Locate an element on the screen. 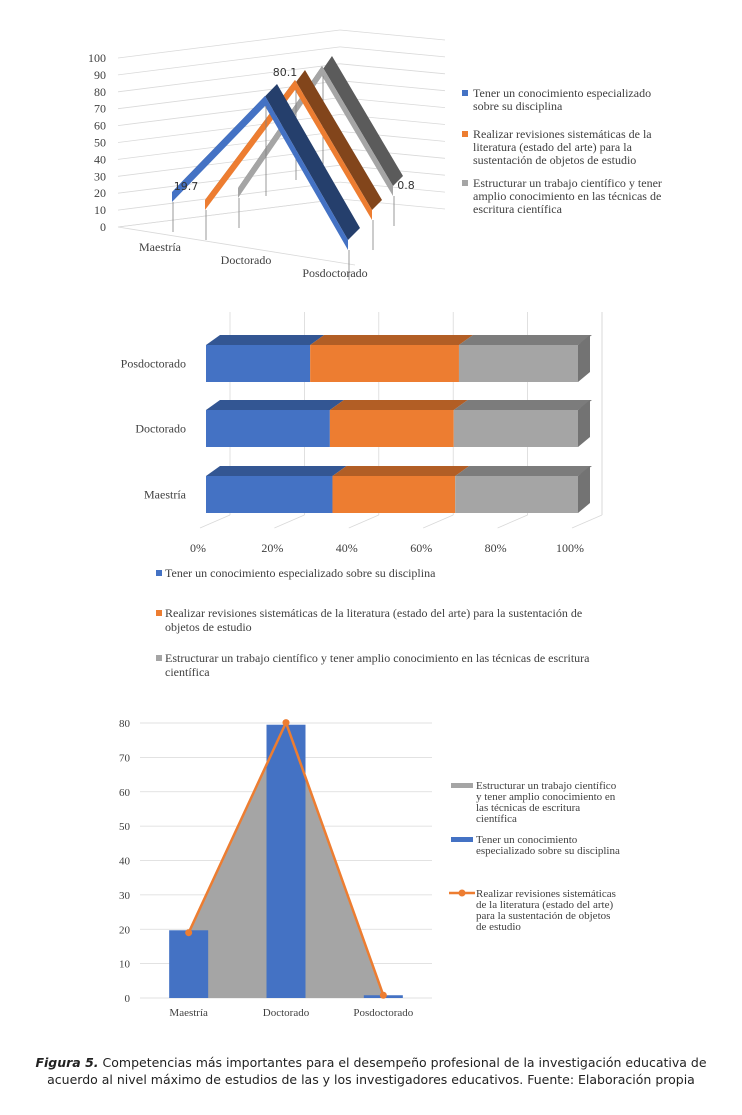 Image resolution: width=742 pixels, height=1115 pixels. x-tick-label: Posdoctorado is located at coordinates (383, 1013).